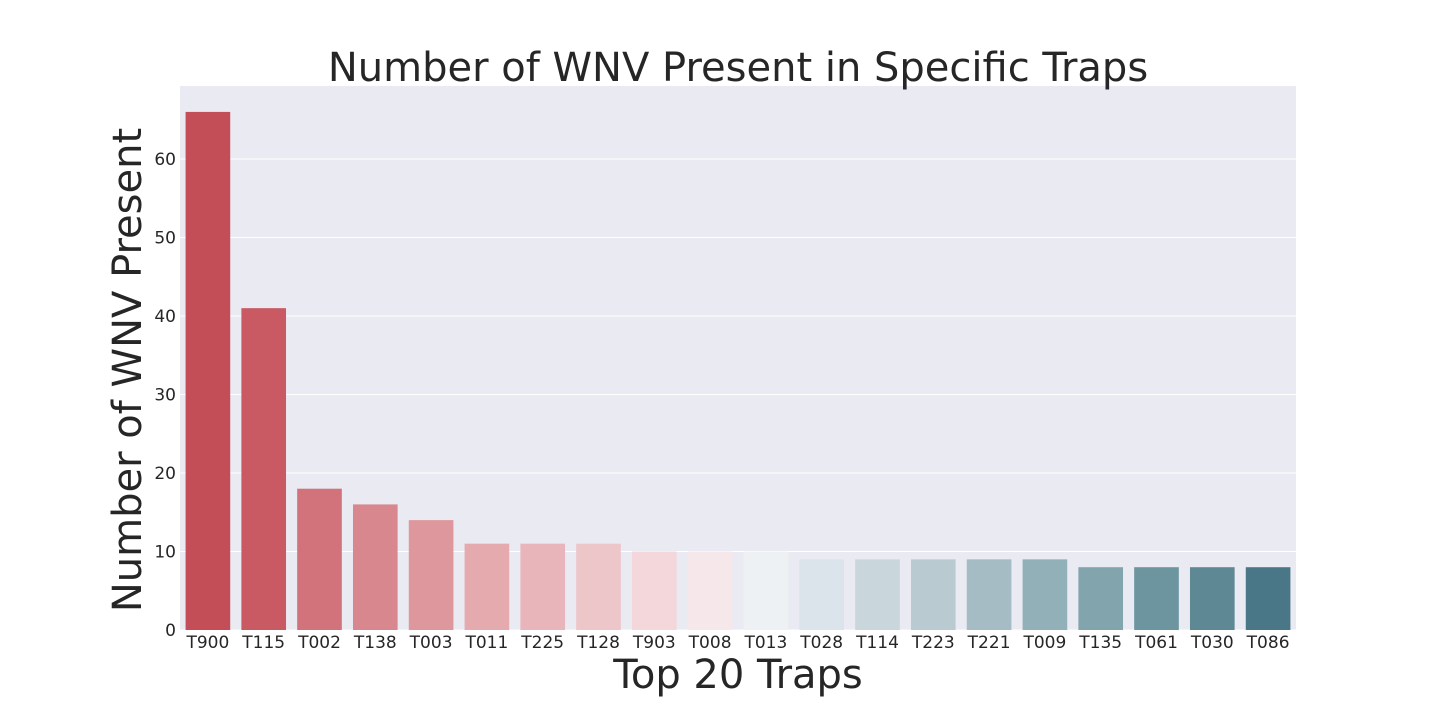  Describe the element at coordinates (1156, 598) in the screenshot. I see `bar-t061` at that location.